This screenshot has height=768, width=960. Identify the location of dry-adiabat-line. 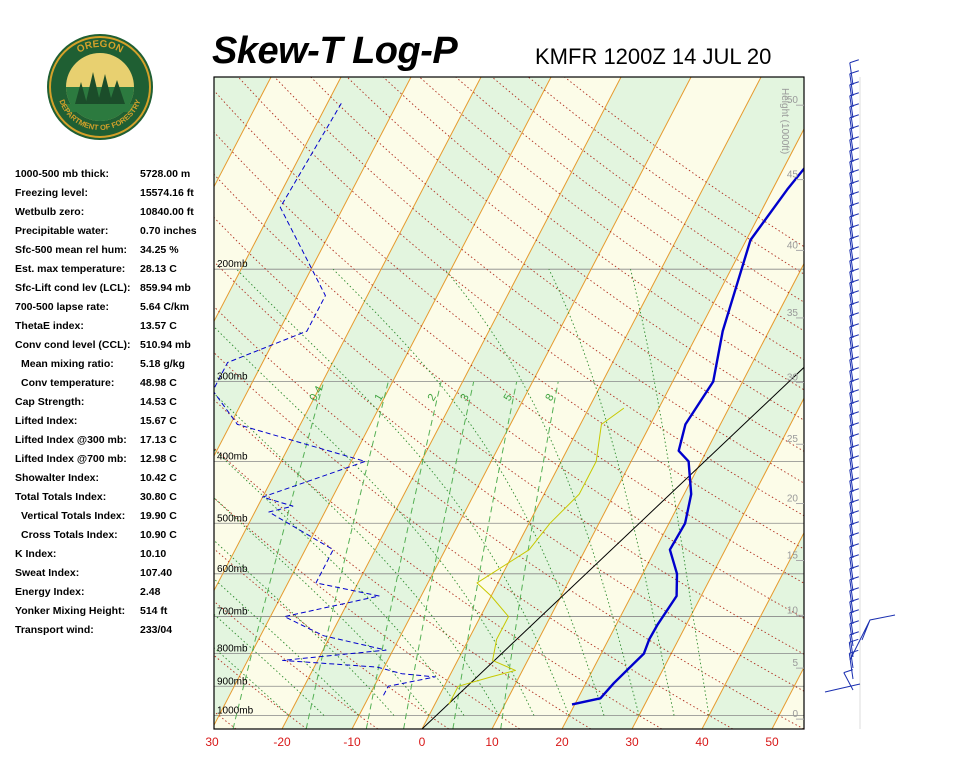
(403, 588).